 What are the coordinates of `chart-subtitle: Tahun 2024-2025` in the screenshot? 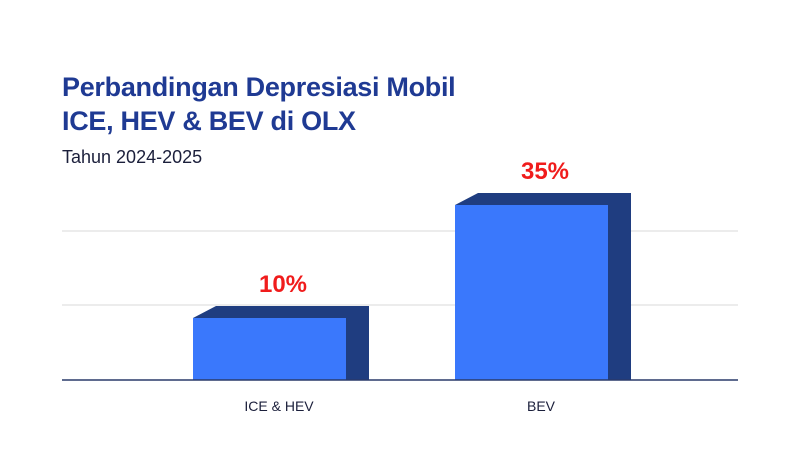 It's located at (132, 157).